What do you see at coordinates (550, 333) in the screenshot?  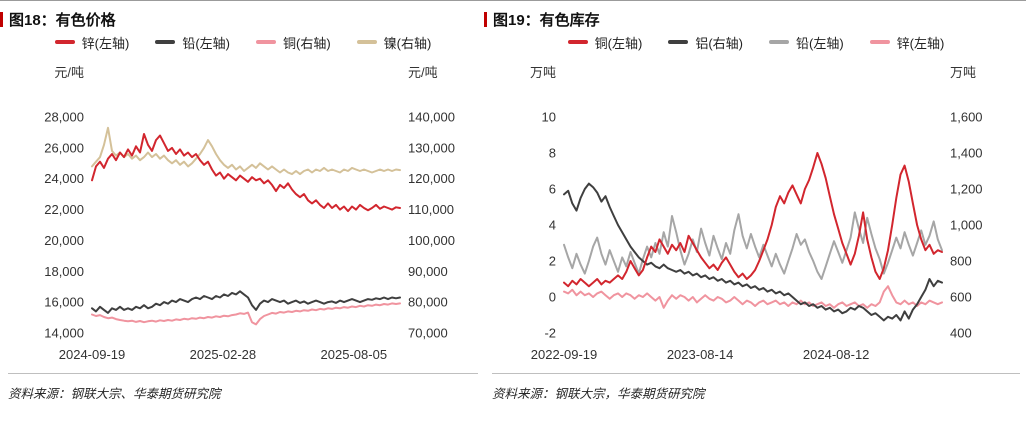 I see `left-axis-tick-label: -2` at bounding box center [550, 333].